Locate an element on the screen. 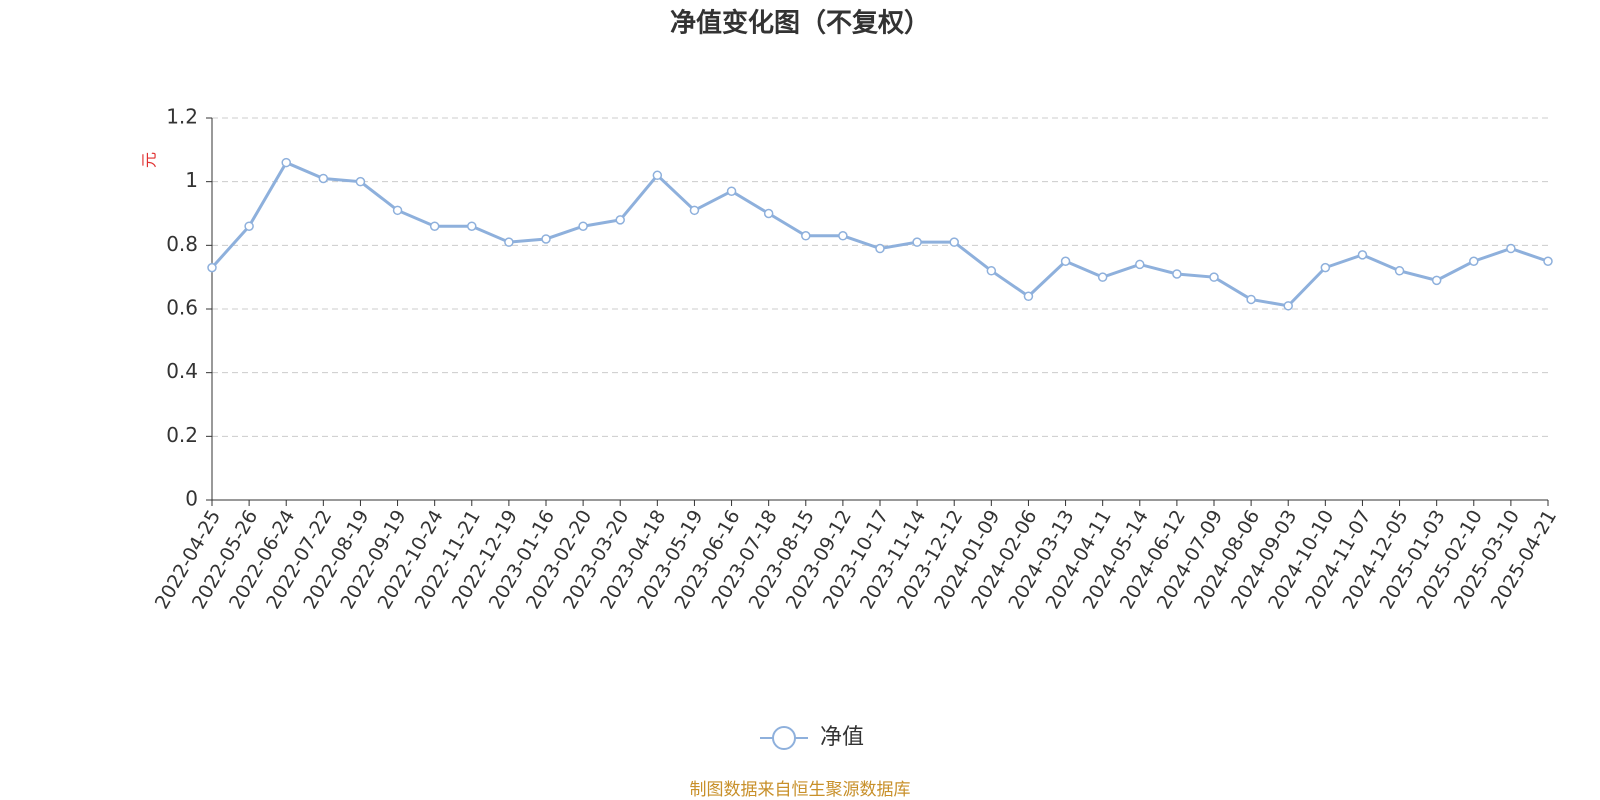 The image size is (1600, 800). y-tick-label: 1 is located at coordinates (191, 180).